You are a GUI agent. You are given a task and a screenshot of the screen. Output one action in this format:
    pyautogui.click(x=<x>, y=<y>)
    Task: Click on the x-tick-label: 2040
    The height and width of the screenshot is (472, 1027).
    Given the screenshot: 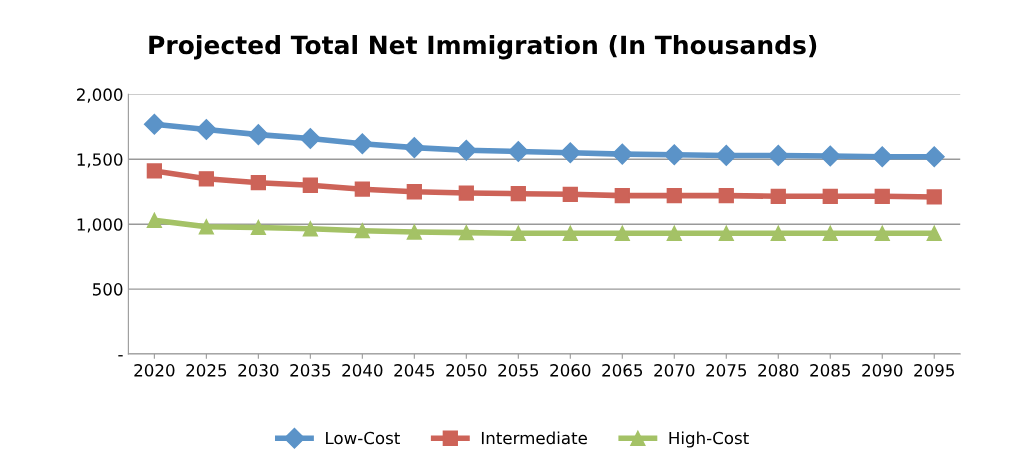 What is the action you would take?
    pyautogui.click(x=362, y=370)
    